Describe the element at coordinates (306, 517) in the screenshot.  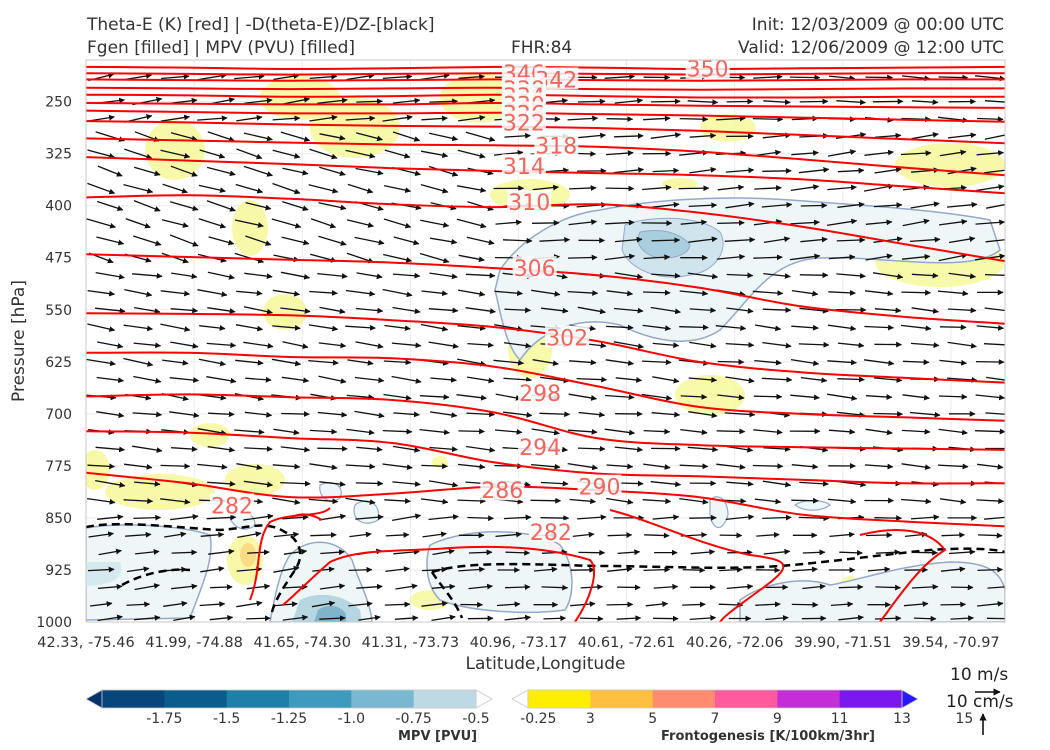
I see `theta-e-contour-282-loop` at that location.